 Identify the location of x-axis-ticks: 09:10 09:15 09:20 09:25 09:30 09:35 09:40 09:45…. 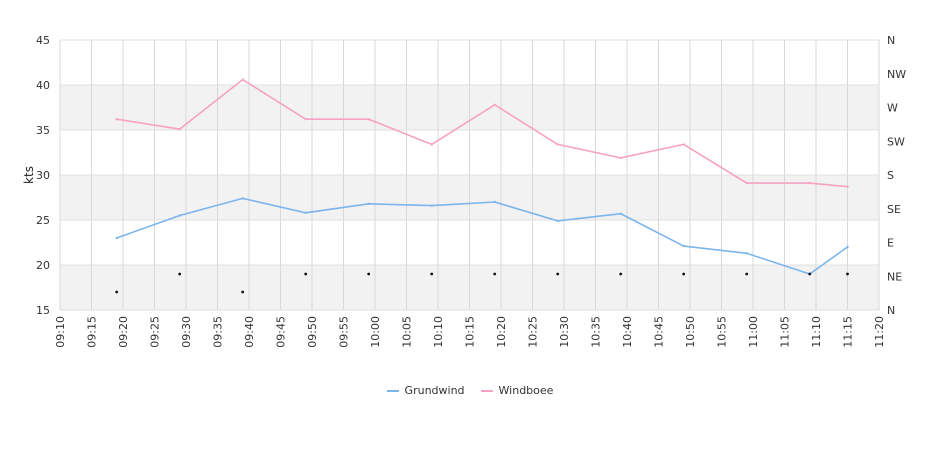
(470, 332).